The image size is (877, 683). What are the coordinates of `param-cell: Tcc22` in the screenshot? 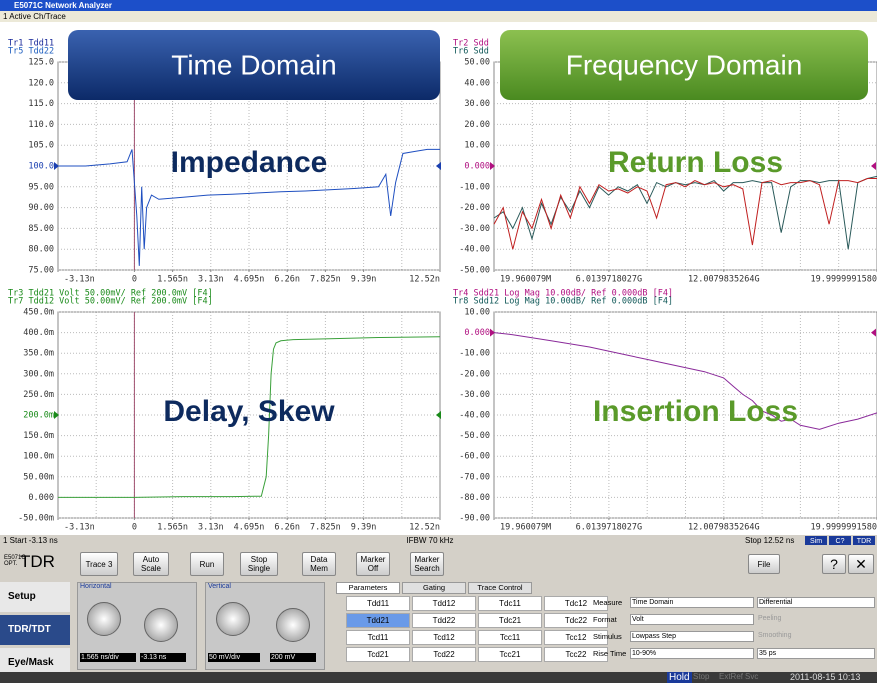 It's located at (576, 654).